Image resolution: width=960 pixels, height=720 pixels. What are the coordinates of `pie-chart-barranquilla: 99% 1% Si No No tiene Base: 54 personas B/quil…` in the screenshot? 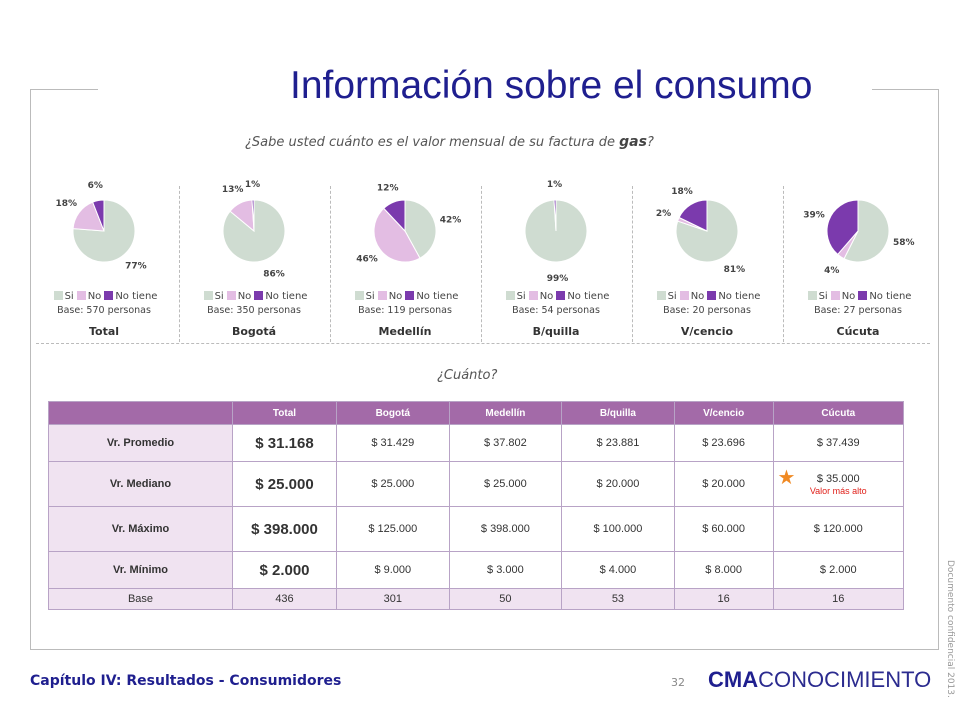 It's located at (556, 261).